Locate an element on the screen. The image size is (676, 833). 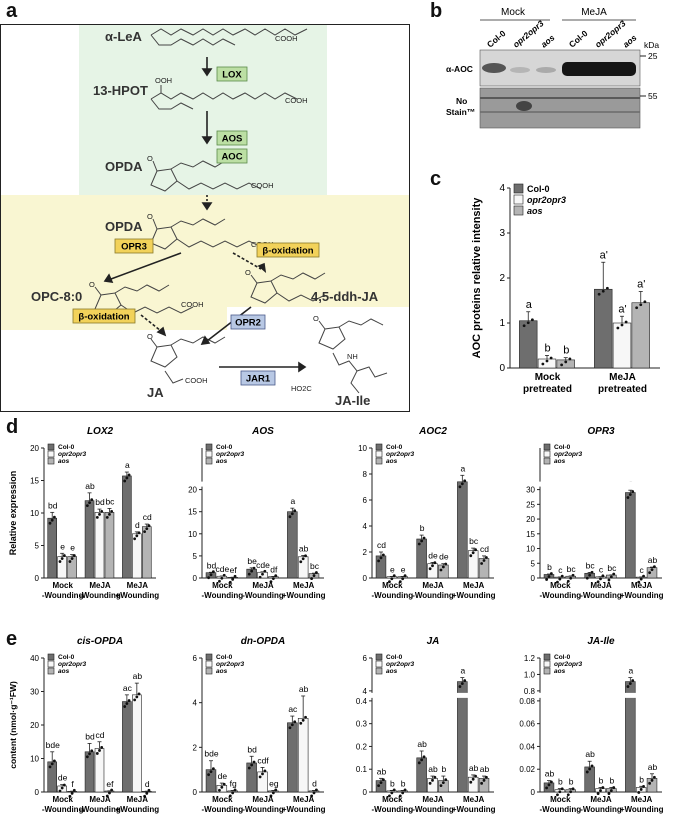
blot-group-meja: MeJA is located at coordinates (594, 12).